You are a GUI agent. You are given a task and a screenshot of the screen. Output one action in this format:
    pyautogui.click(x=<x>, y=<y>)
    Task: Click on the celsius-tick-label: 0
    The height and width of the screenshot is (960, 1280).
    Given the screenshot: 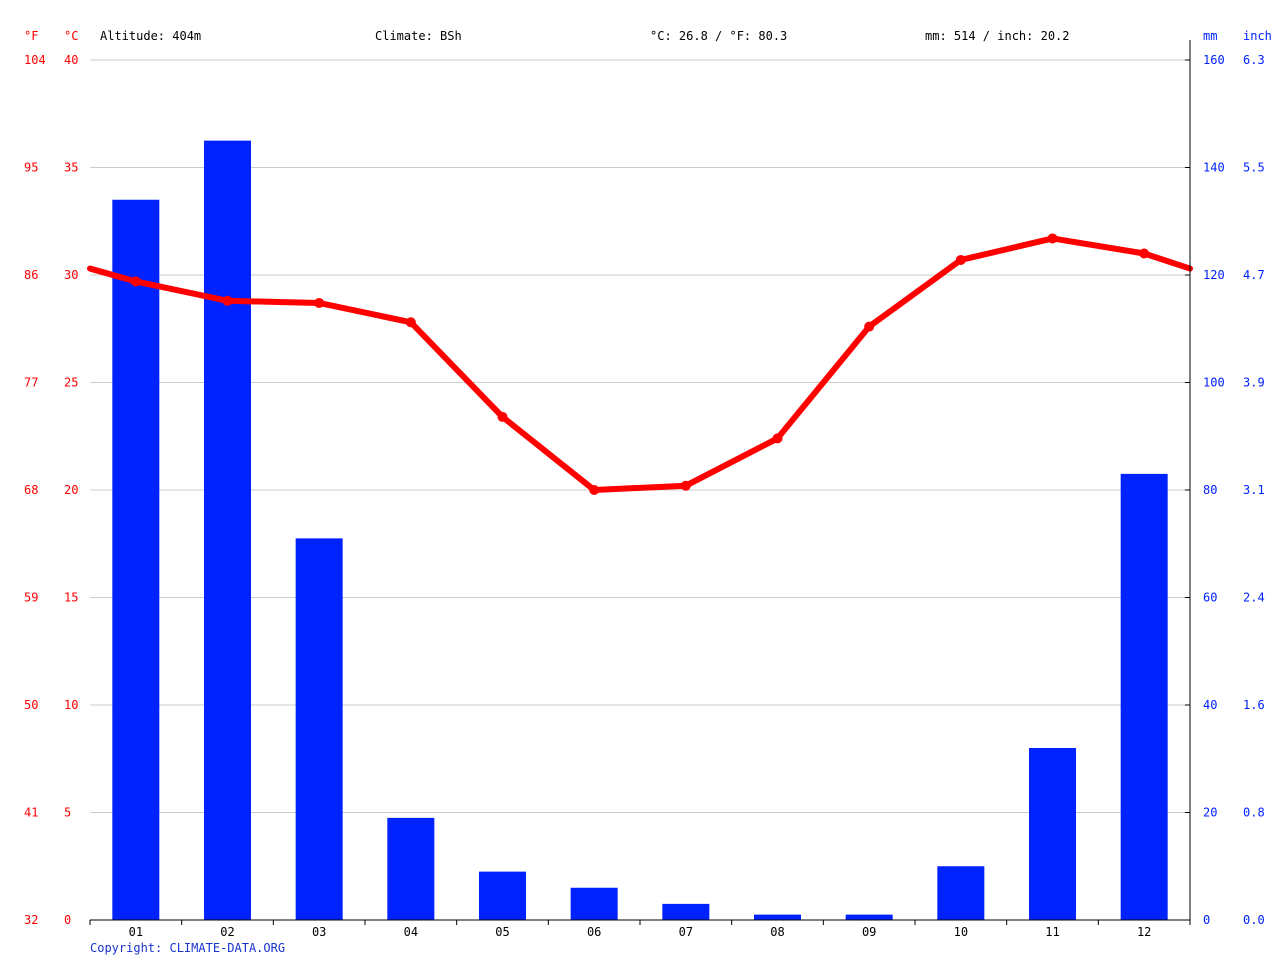 What is the action you would take?
    pyautogui.click(x=67, y=920)
    